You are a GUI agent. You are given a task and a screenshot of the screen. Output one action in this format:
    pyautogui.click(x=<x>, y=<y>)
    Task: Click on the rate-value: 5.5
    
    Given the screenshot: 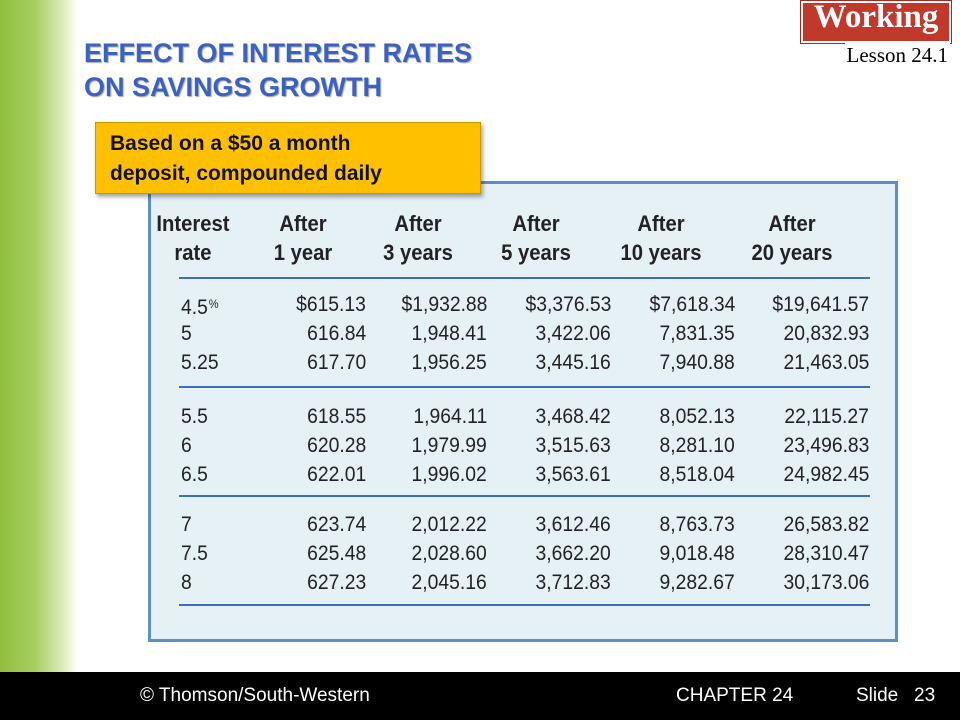 What is the action you would take?
    pyautogui.click(x=194, y=416)
    